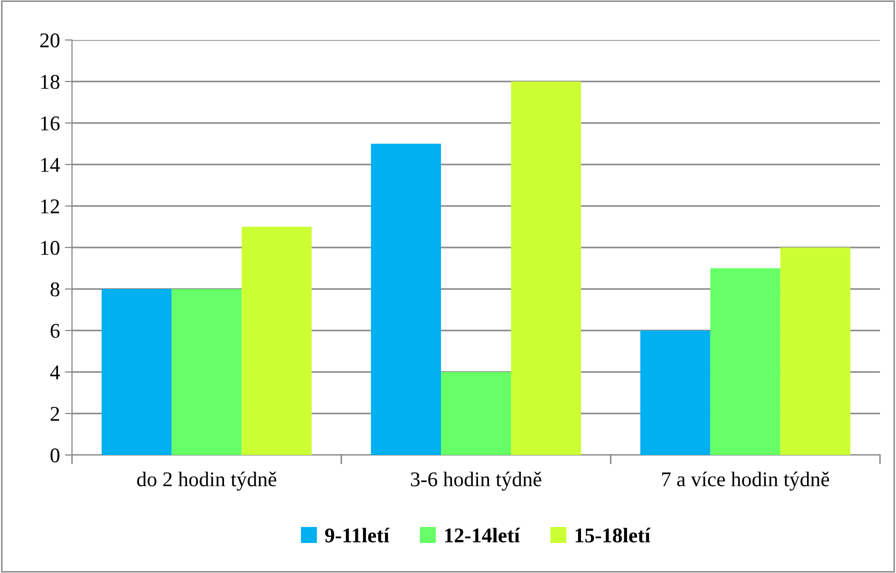 Image resolution: width=896 pixels, height=573 pixels. Describe the element at coordinates (50, 40) in the screenshot. I see `y-tick-label: 20` at that location.